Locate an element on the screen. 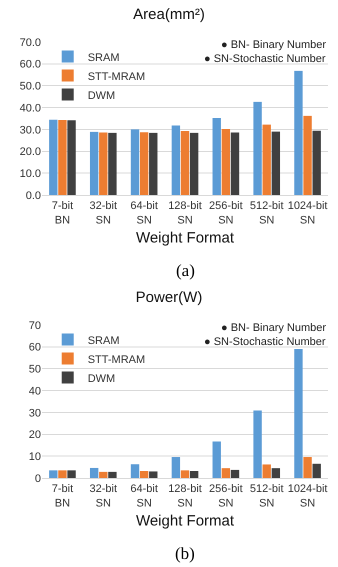  text: (a) is located at coordinates (185, 270).